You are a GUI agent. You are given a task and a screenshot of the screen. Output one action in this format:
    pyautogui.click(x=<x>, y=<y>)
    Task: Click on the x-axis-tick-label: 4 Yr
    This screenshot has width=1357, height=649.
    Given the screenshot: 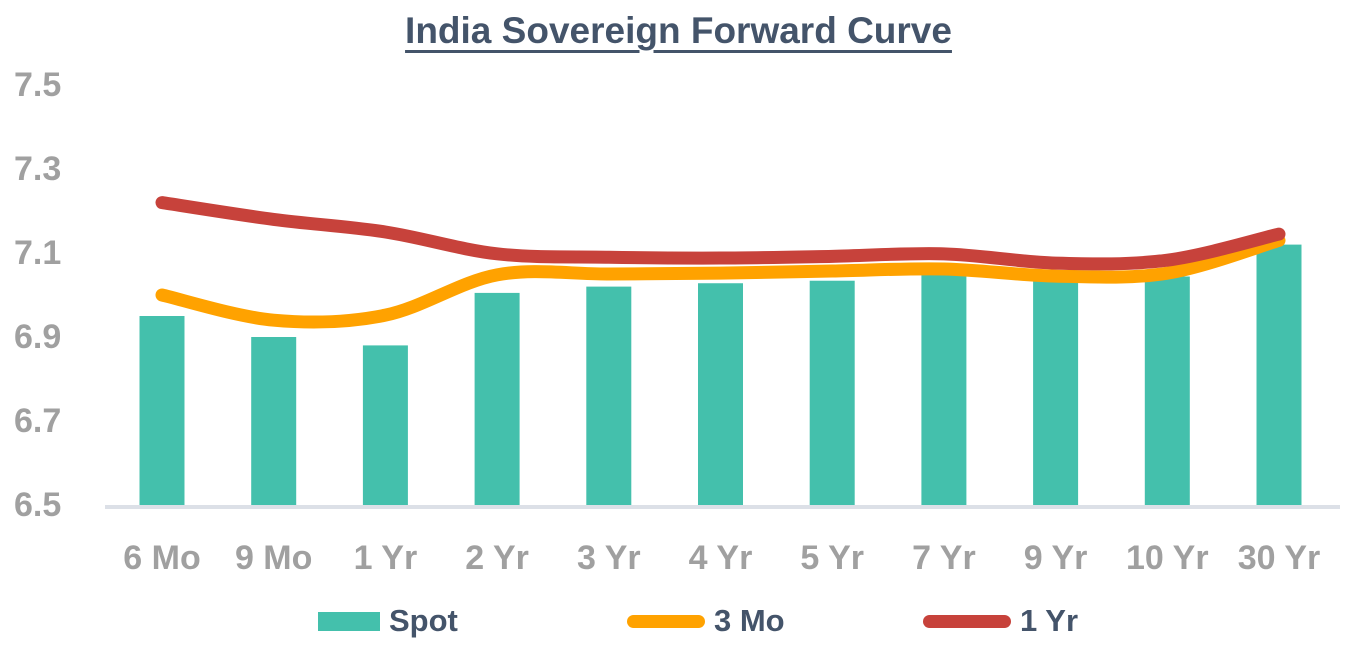 What is the action you would take?
    pyautogui.click(x=720, y=558)
    